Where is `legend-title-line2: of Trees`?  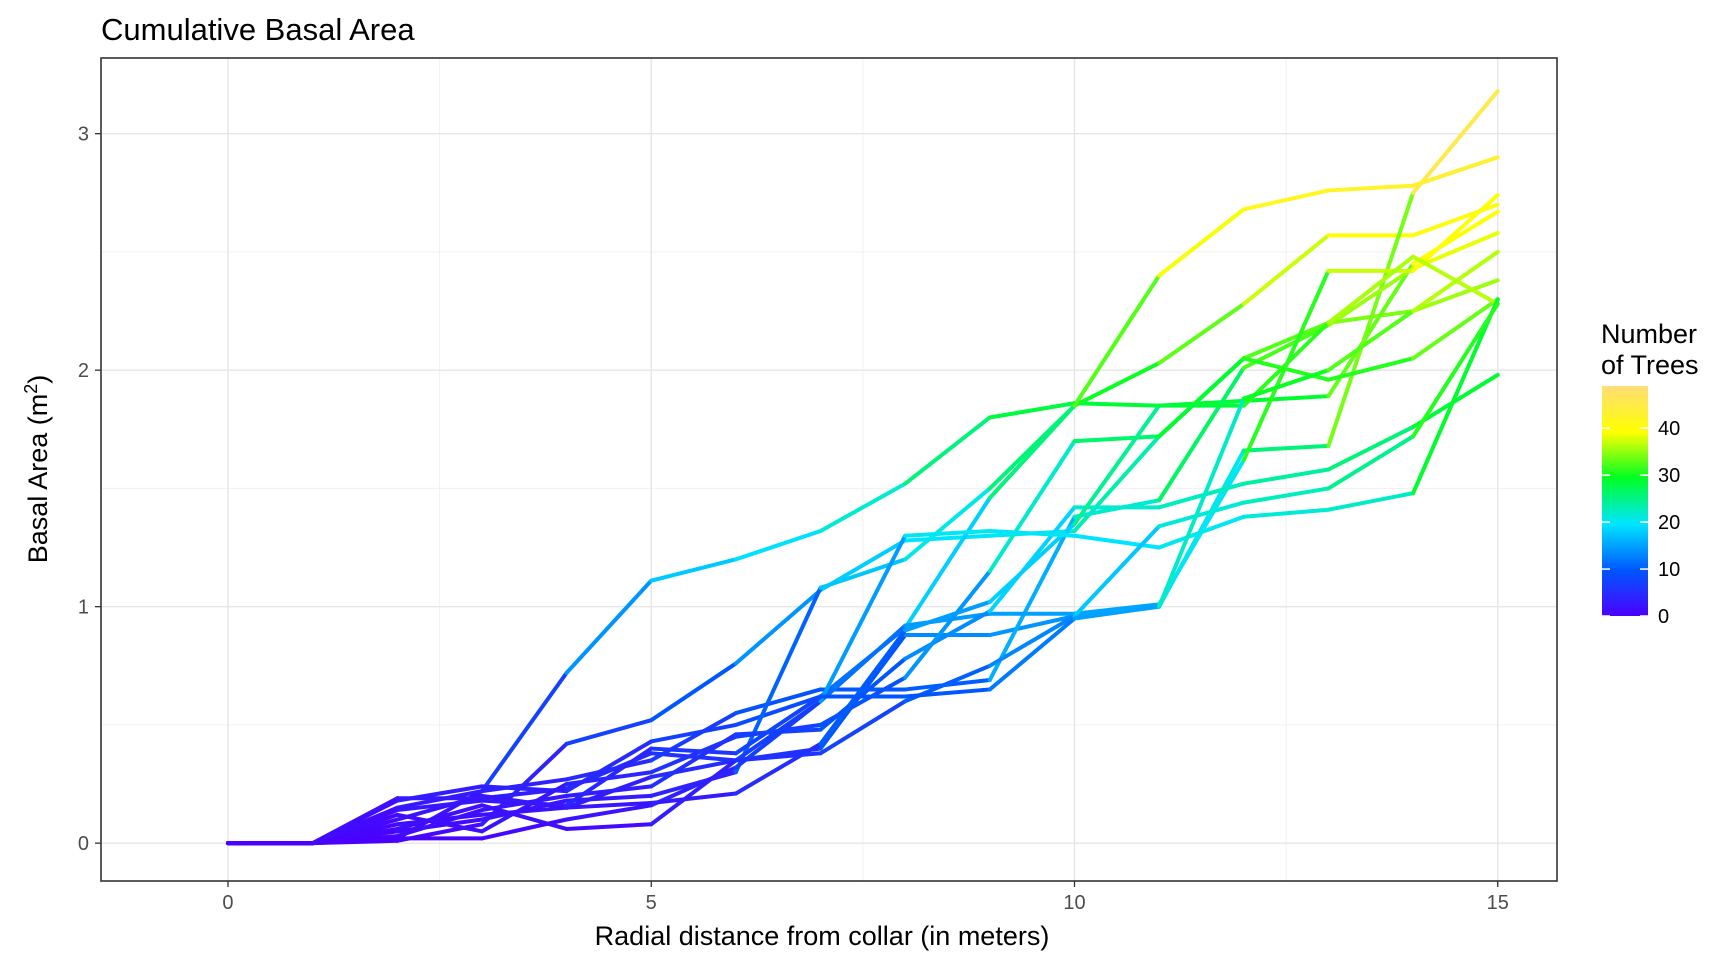 legend-title-line2: of Trees is located at coordinates (1650, 365).